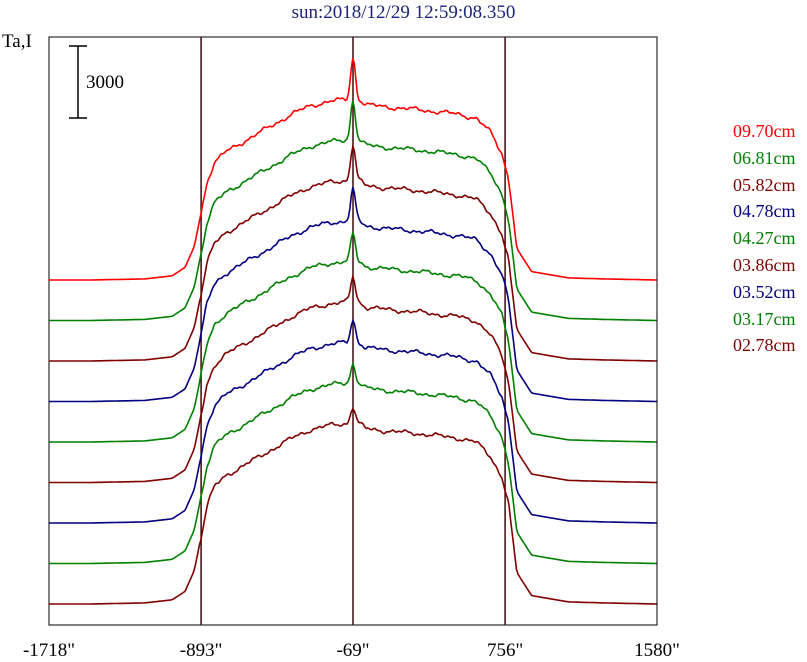 This screenshot has height=662, width=807. Describe the element at coordinates (105, 82) in the screenshot. I see `scale-bar-label: 3000` at that location.